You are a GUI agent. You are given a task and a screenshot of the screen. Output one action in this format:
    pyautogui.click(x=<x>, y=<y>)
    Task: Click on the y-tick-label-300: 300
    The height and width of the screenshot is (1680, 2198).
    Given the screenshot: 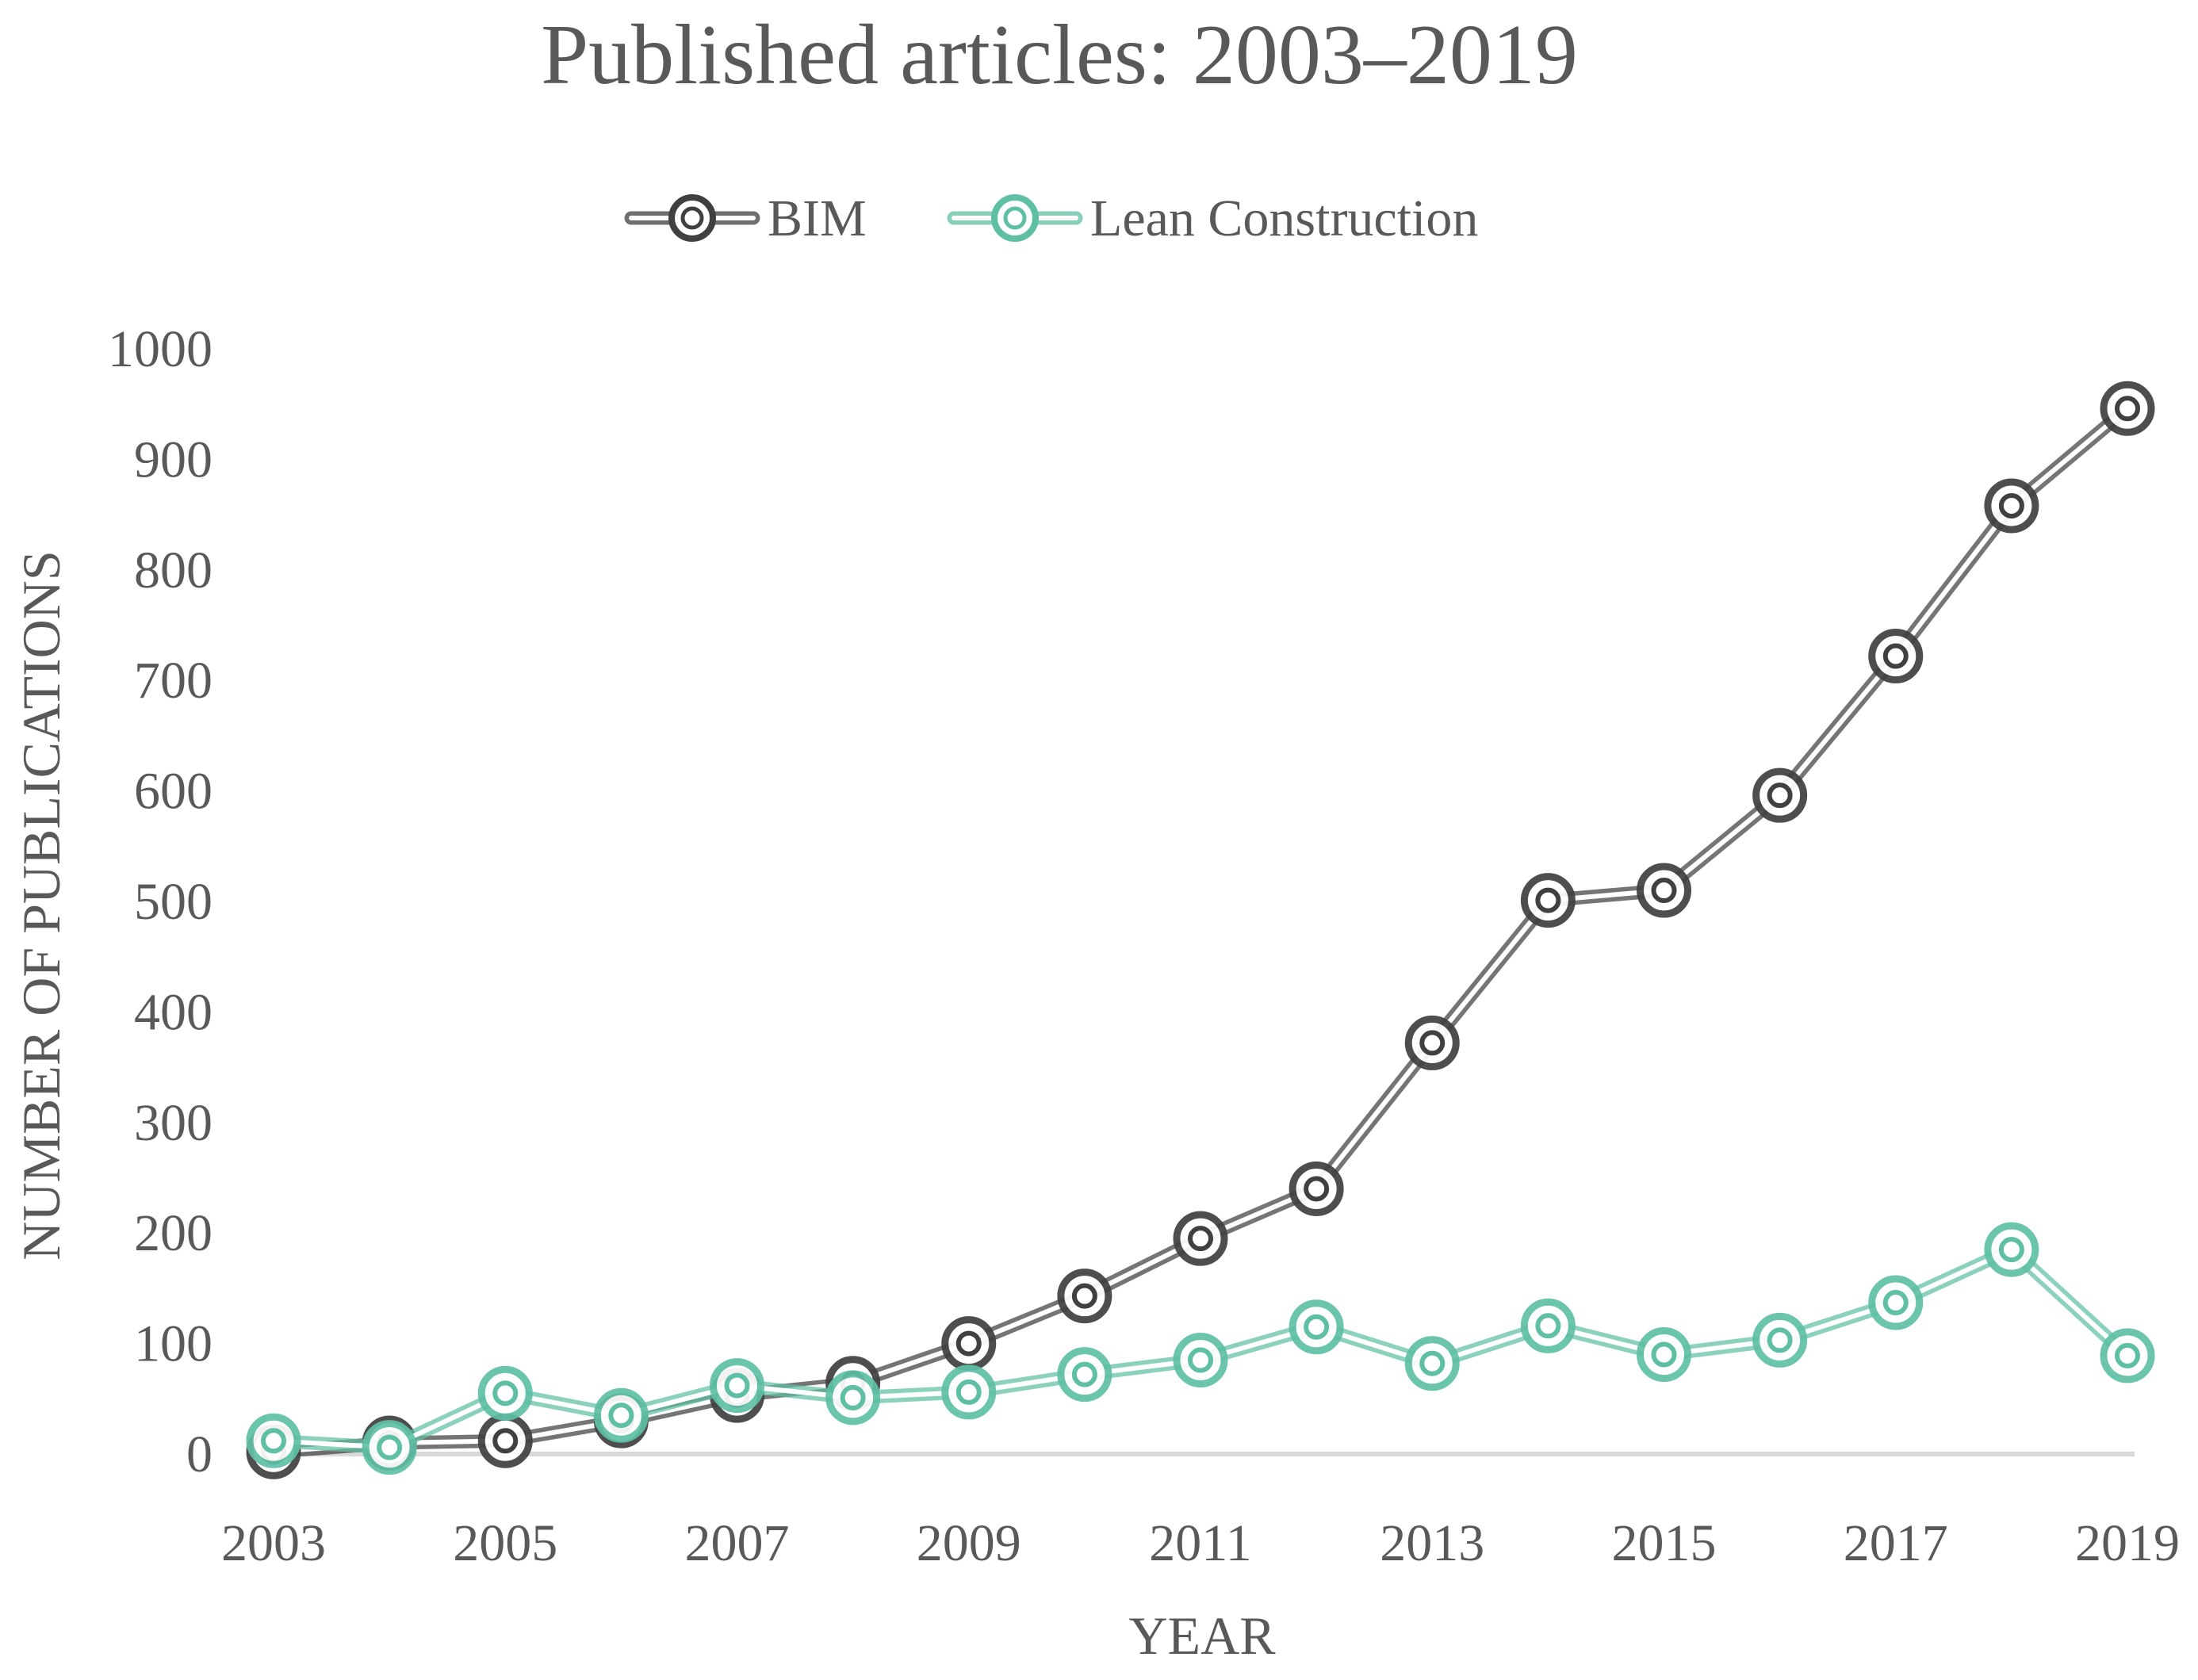 What is the action you would take?
    pyautogui.click(x=173, y=1123)
    